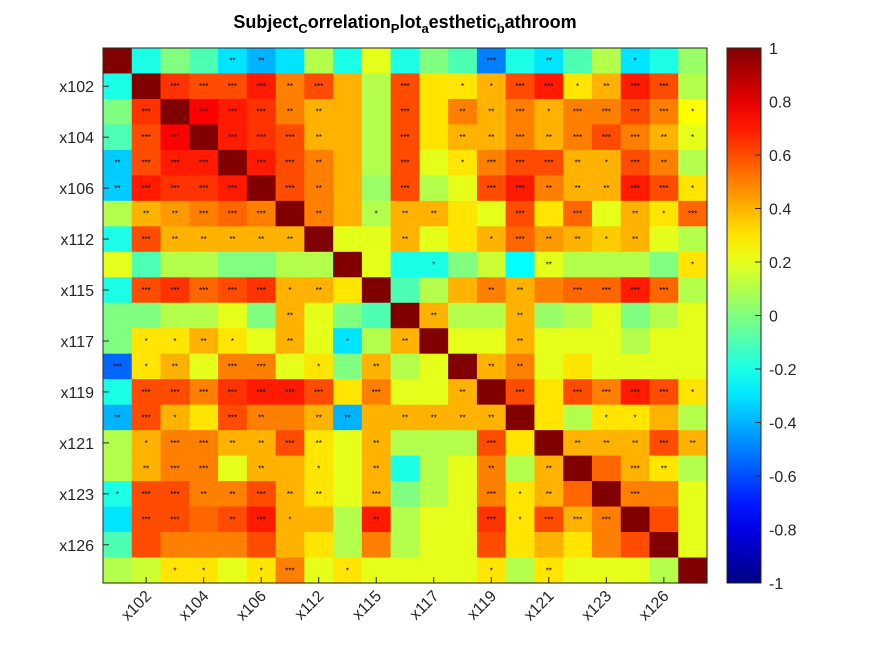 Image resolution: width=875 pixels, height=656 pixels. What do you see at coordinates (761, 317) in the screenshot?
I see `colorbar: 1 0.8 0.6 0.4 0.2 0 -0.2 -0.4 -0.6 -0.8 -1` at bounding box center [761, 317].